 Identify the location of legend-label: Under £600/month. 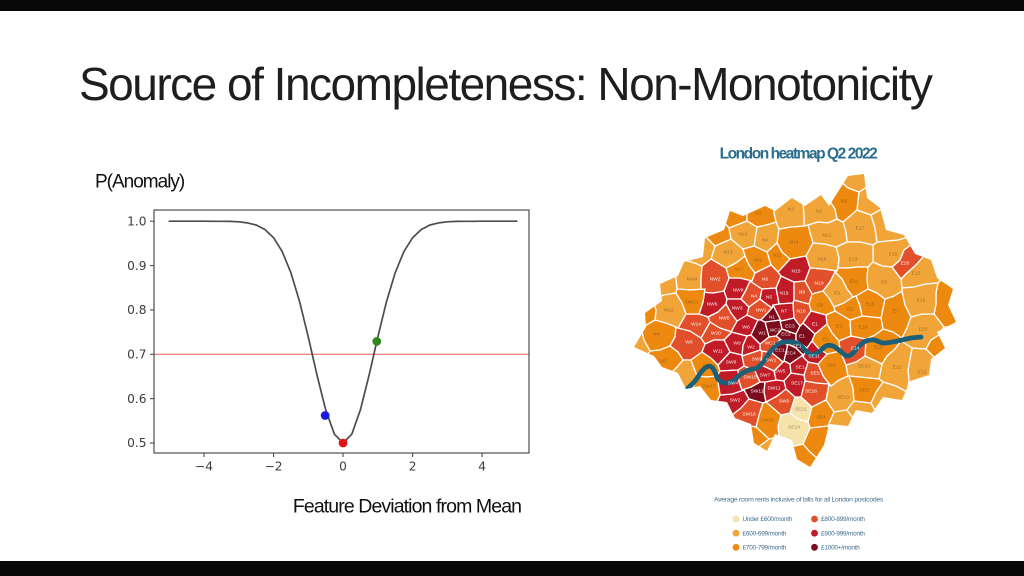
(768, 519).